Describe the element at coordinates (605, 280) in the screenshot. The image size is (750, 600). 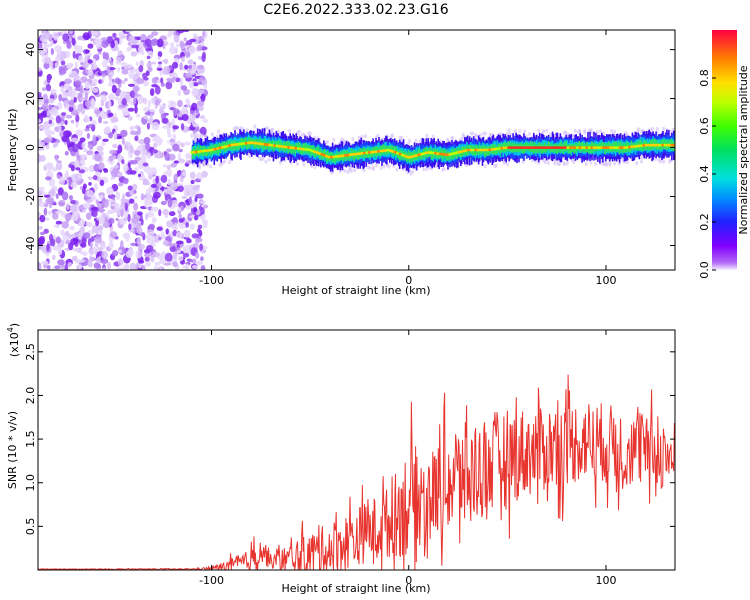
I see `x-tick-label: 100` at that location.